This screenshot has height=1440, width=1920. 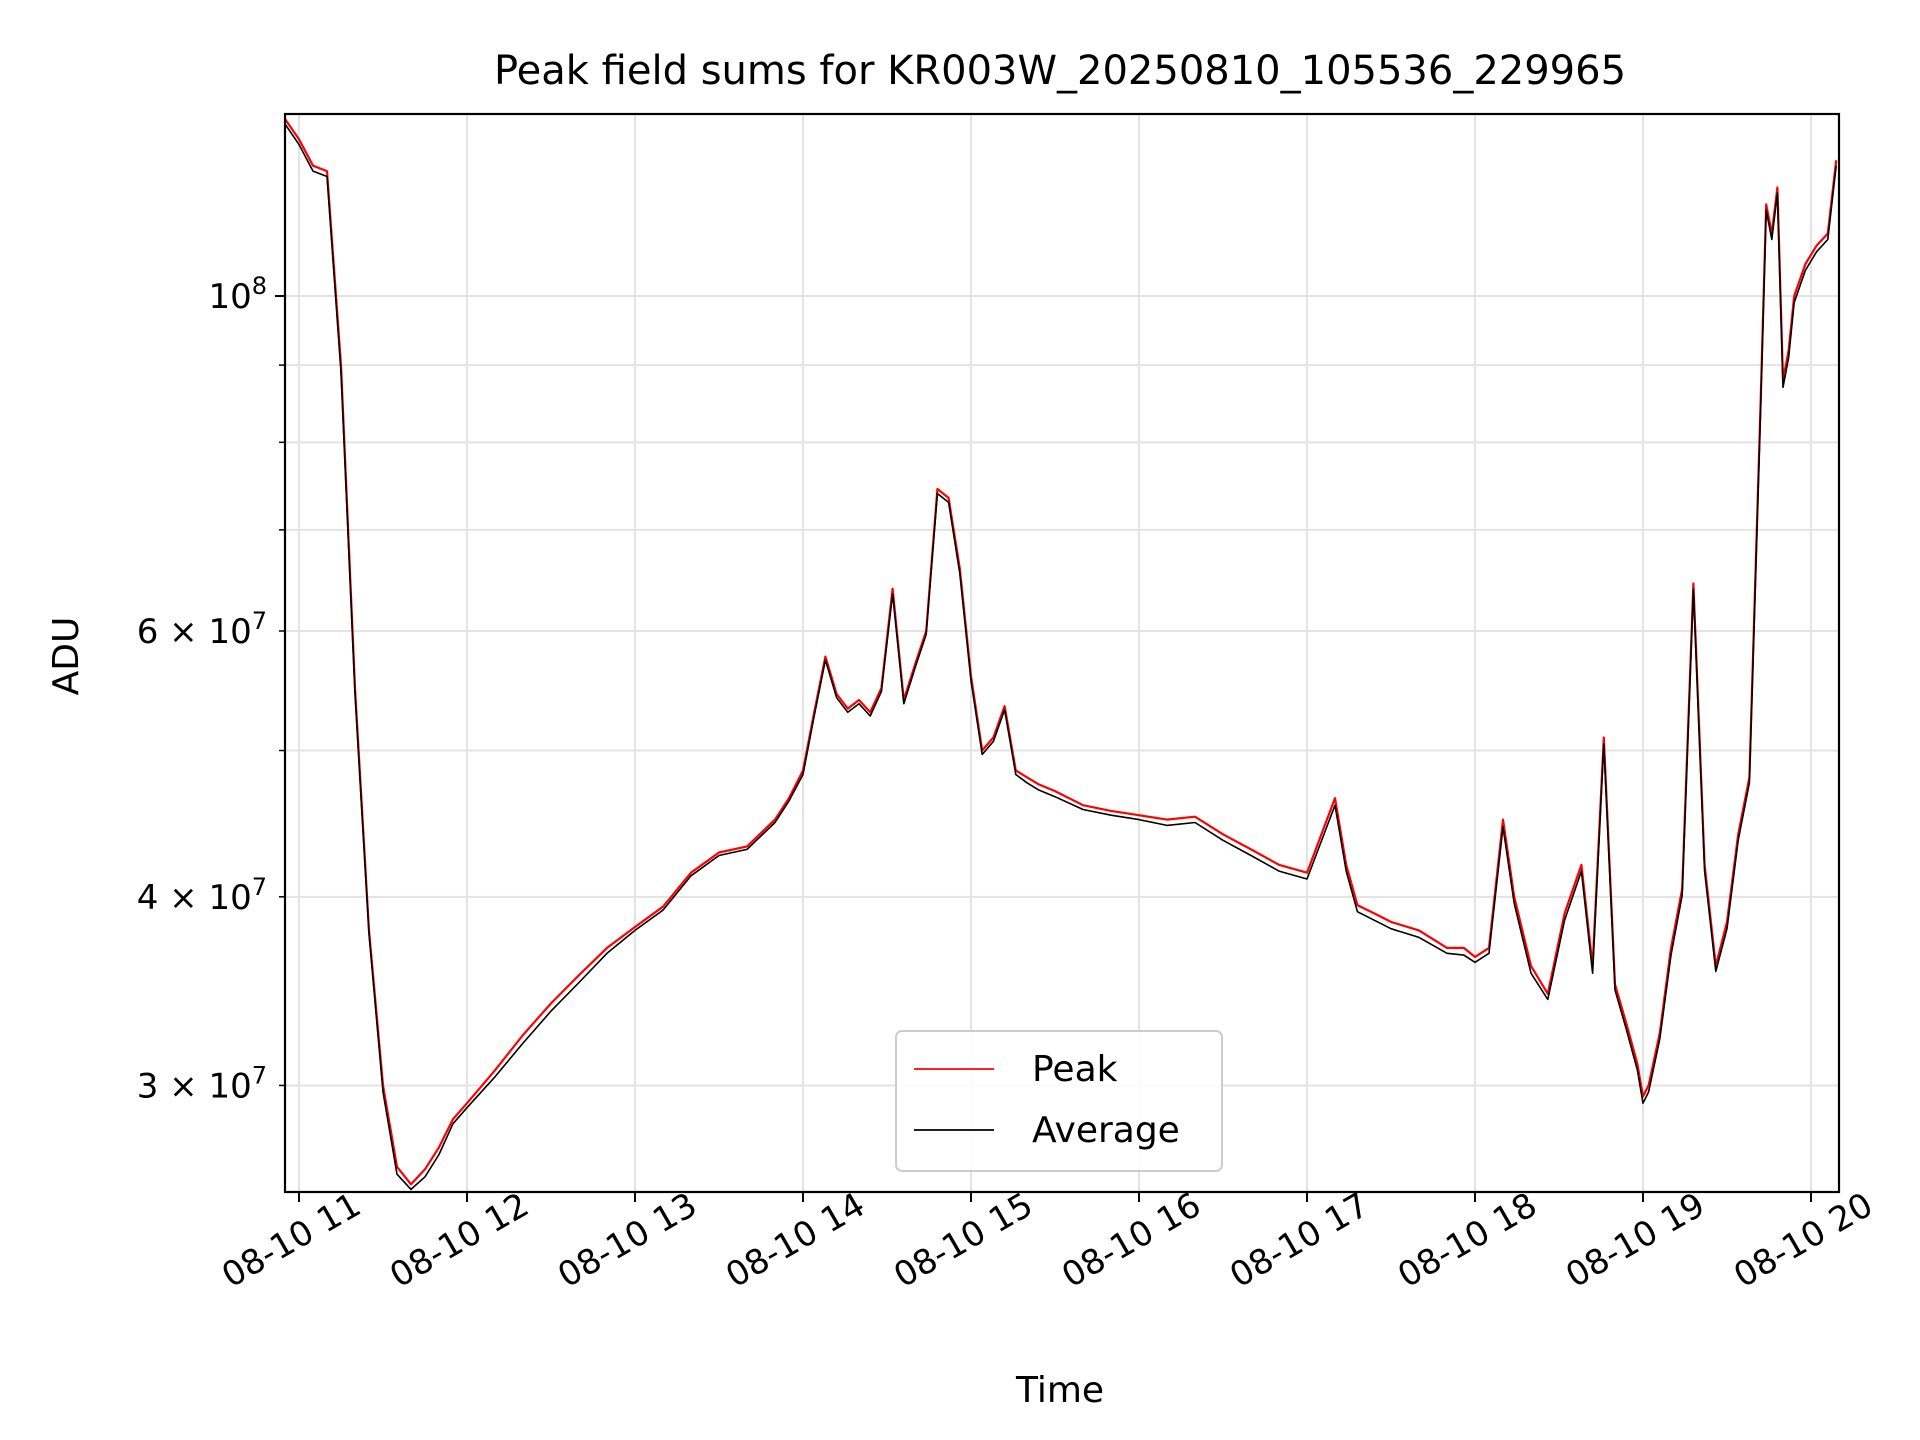 I want to click on x-axis-label: Time, so click(x=1059, y=1390).